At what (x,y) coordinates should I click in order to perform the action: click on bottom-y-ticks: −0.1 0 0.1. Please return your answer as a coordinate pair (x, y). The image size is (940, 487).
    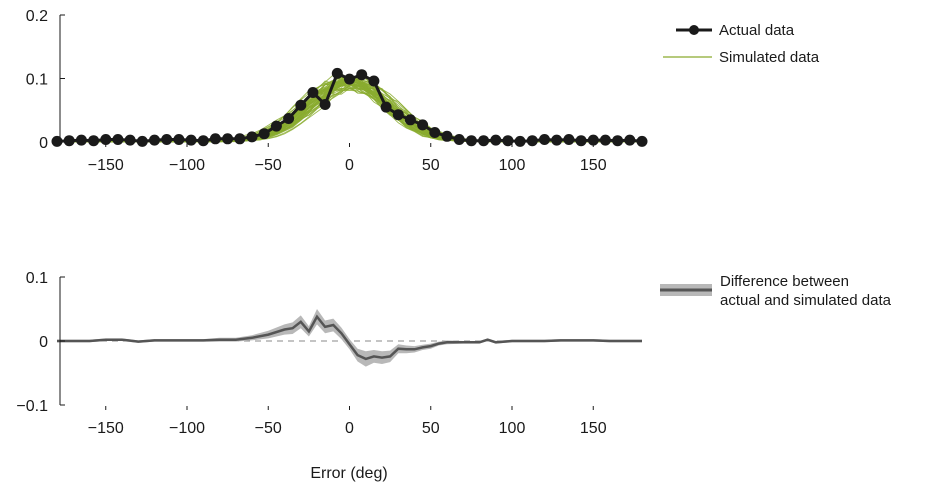
    Looking at the image, I should click on (40, 342).